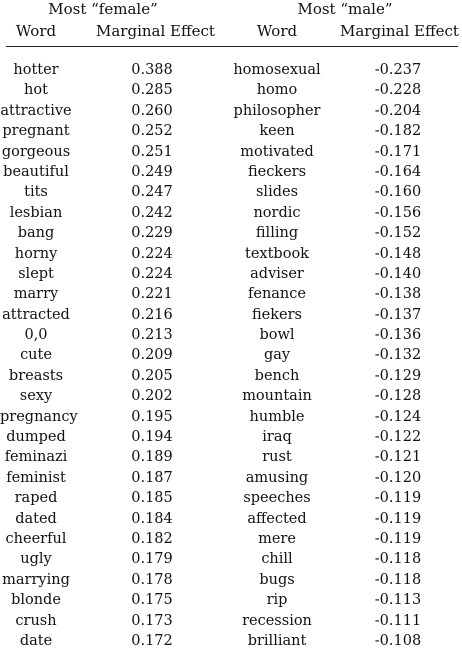 The image size is (462, 651). What do you see at coordinates (231, 70) in the screenshot?
I see `table-row: hotter 0.388 homosexual -0.237` at bounding box center [231, 70].